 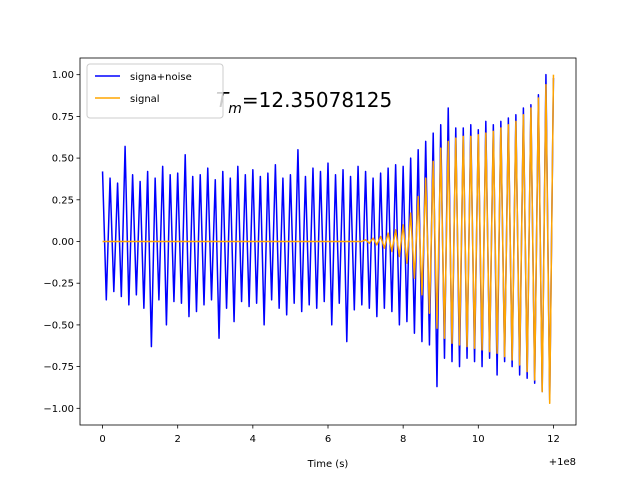 I want to click on x-offset-label: +1e8, so click(x=562, y=462).